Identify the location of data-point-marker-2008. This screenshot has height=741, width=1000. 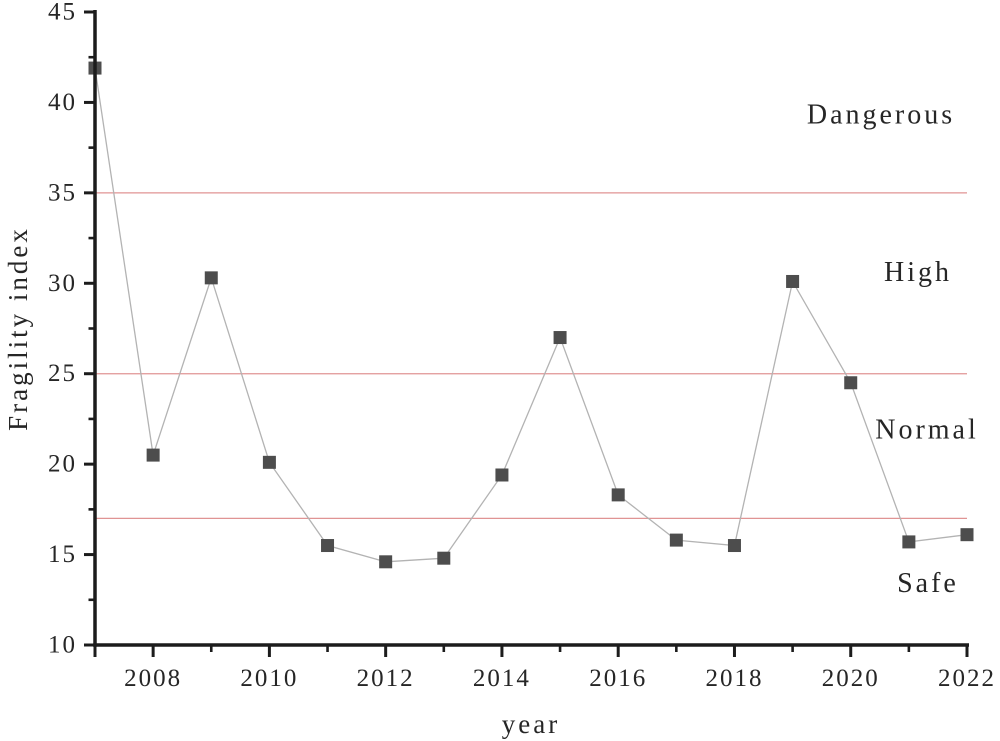
(153, 455).